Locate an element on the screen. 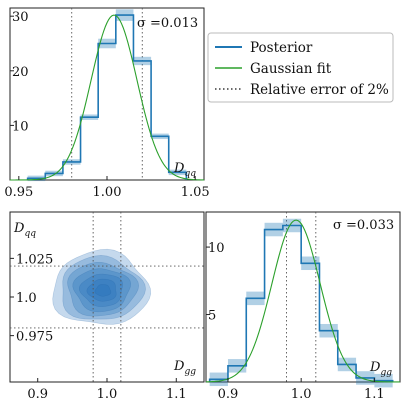  legend-label-posterior: Posterior is located at coordinates (281, 48).